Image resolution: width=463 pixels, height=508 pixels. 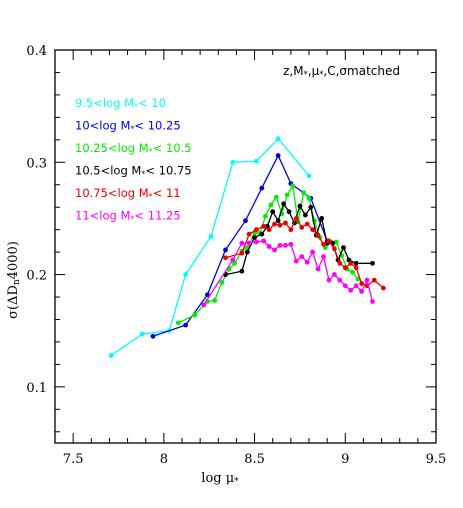 What do you see at coordinates (345, 459) in the screenshot?
I see `x-tick-label: 9` at bounding box center [345, 459].